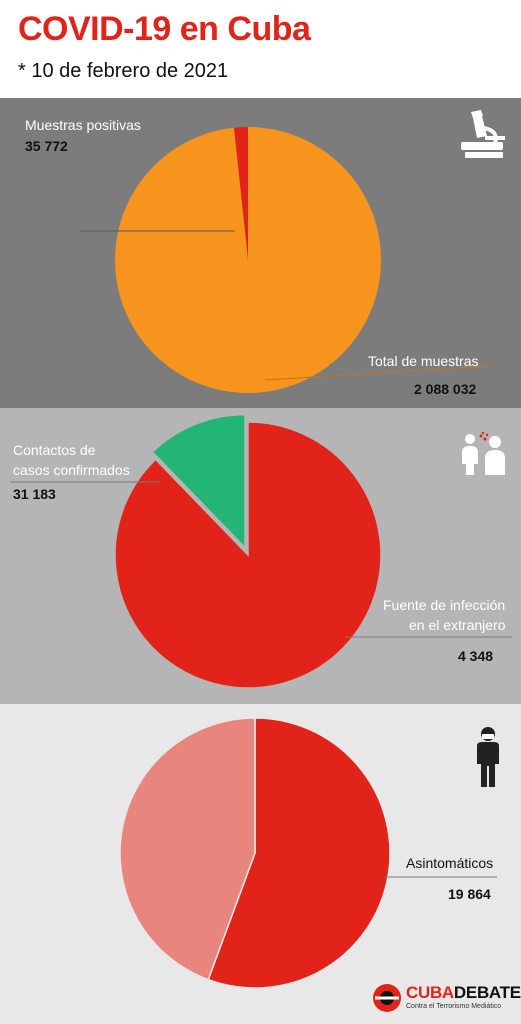 This screenshot has width=521, height=1024. I want to click on logo-wordmark: CUBADEBATE, so click(463, 992).